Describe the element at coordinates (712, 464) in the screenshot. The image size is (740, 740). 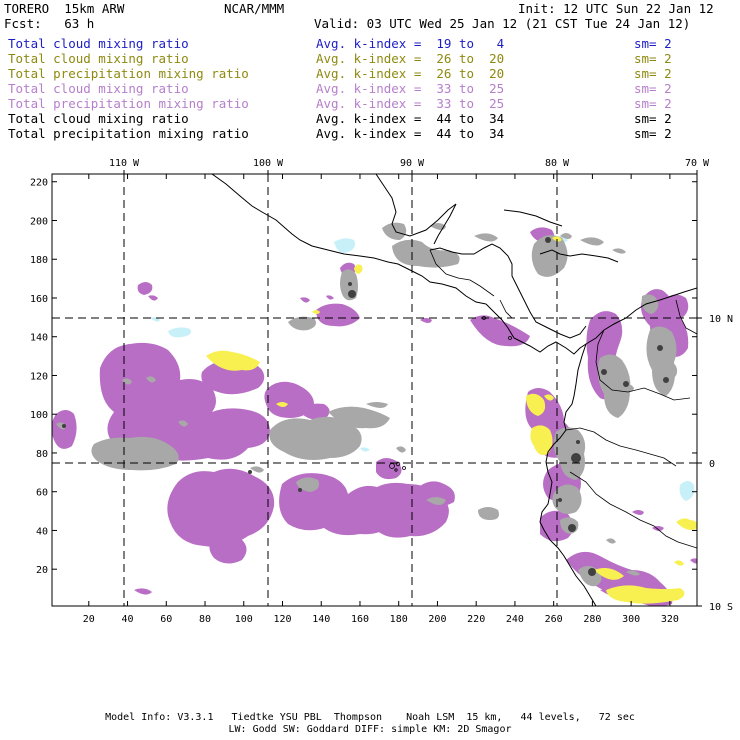
I see `latitude-label: 0` at that location.